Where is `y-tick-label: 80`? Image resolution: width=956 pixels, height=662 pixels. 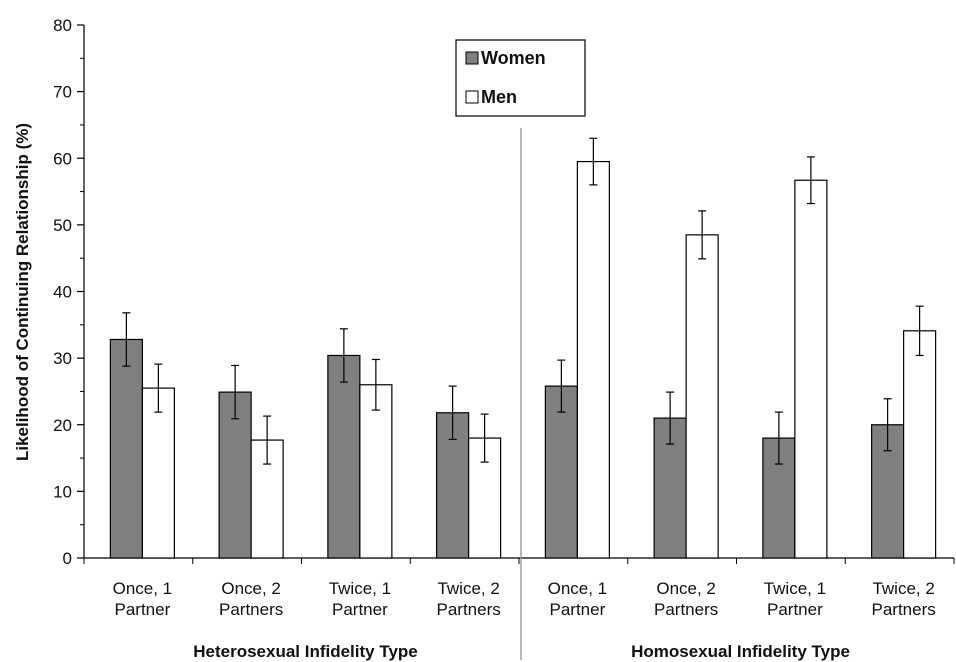 y-tick-label: 80 is located at coordinates (62, 25).